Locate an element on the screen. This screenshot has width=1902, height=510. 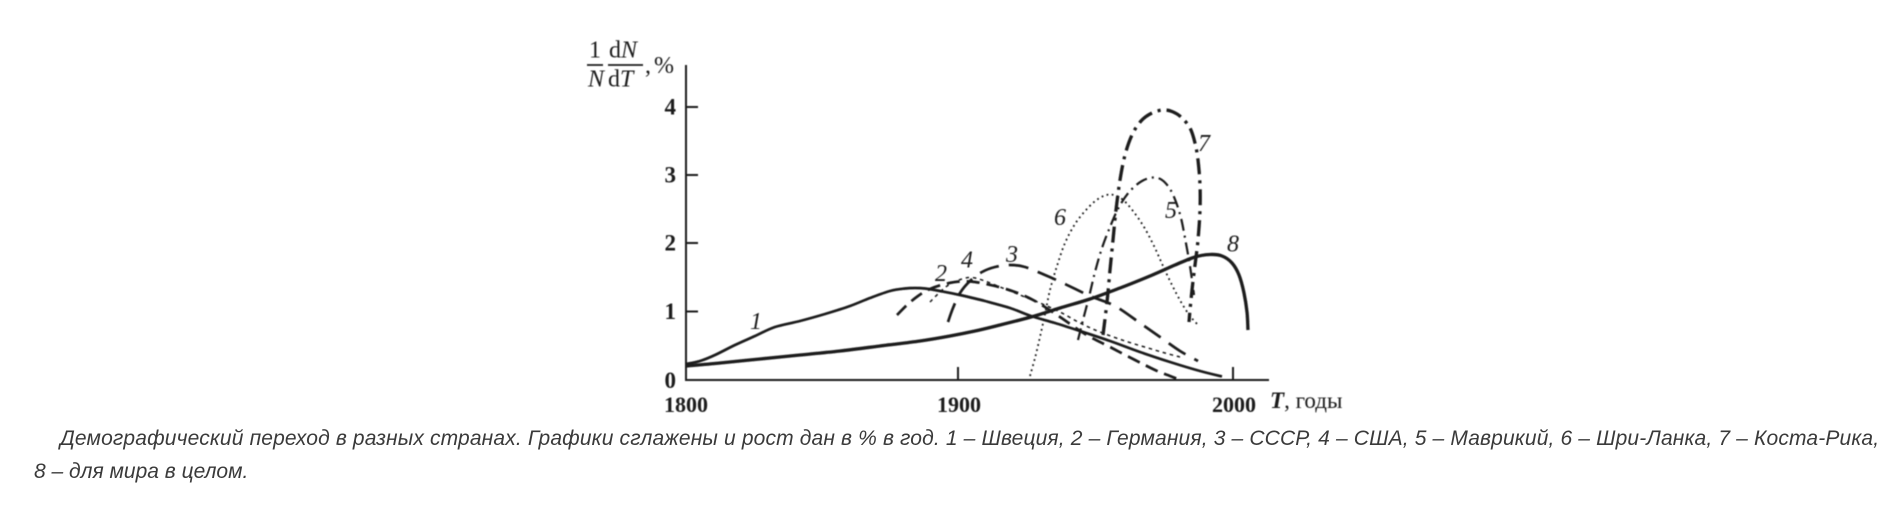
svg-text: 5 is located at coordinates (1171, 211).